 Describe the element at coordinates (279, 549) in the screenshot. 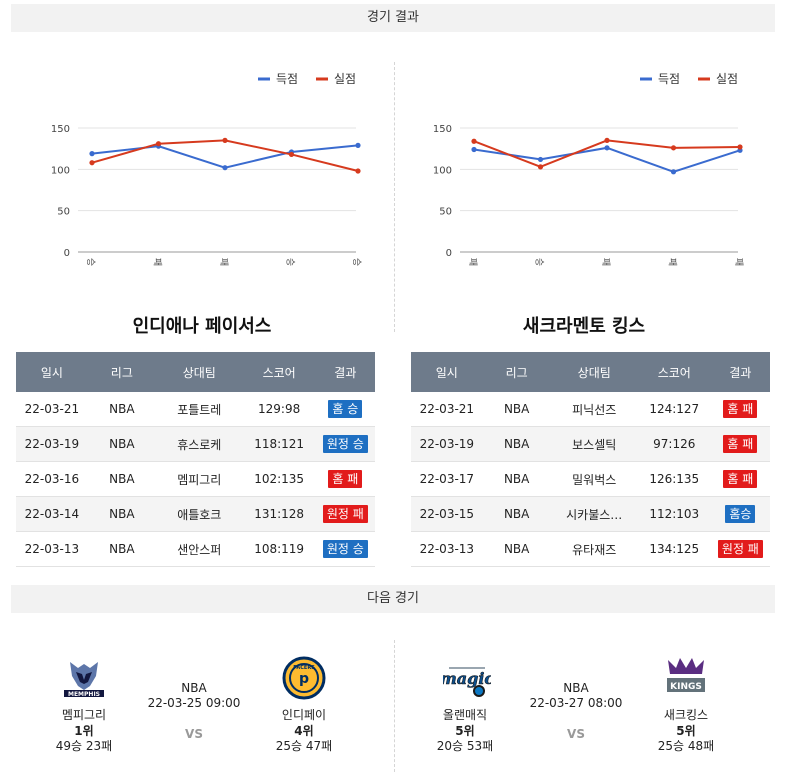

I see `cell-score: 108:119` at that location.